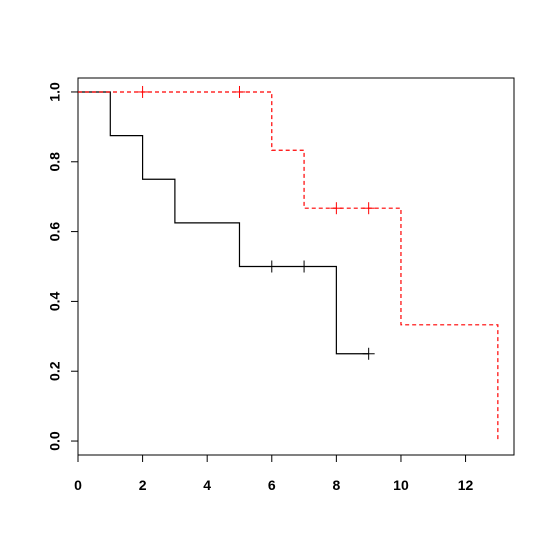  I want to click on y-tick-label: 0.4, so click(55, 301).